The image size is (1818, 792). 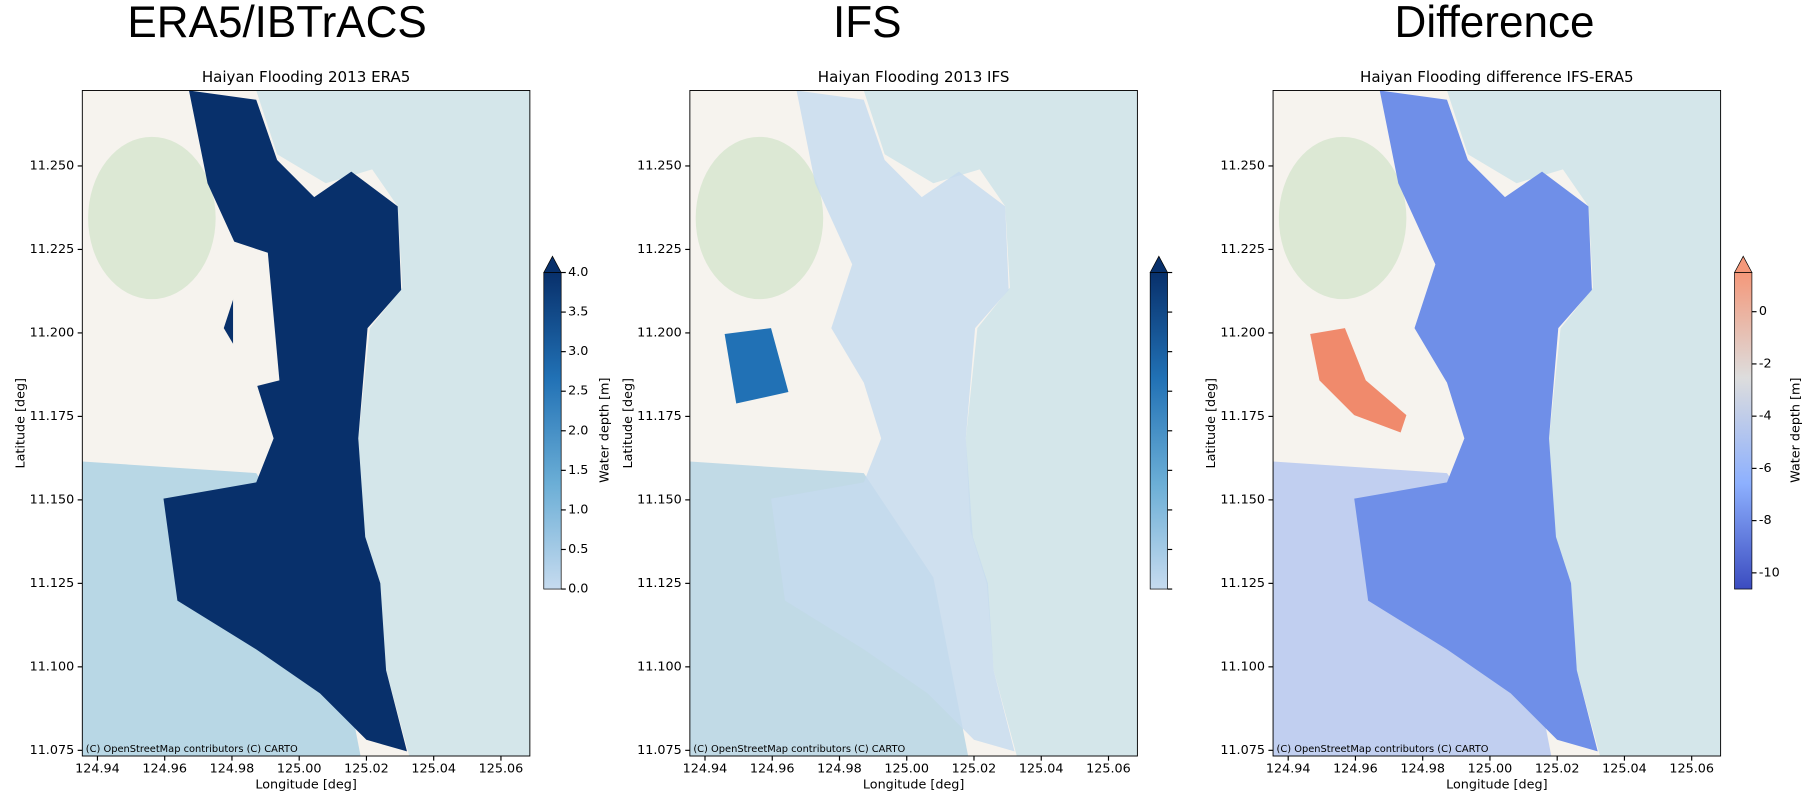 I want to click on colorbar-tick-label: -4, so click(x=1765, y=416).